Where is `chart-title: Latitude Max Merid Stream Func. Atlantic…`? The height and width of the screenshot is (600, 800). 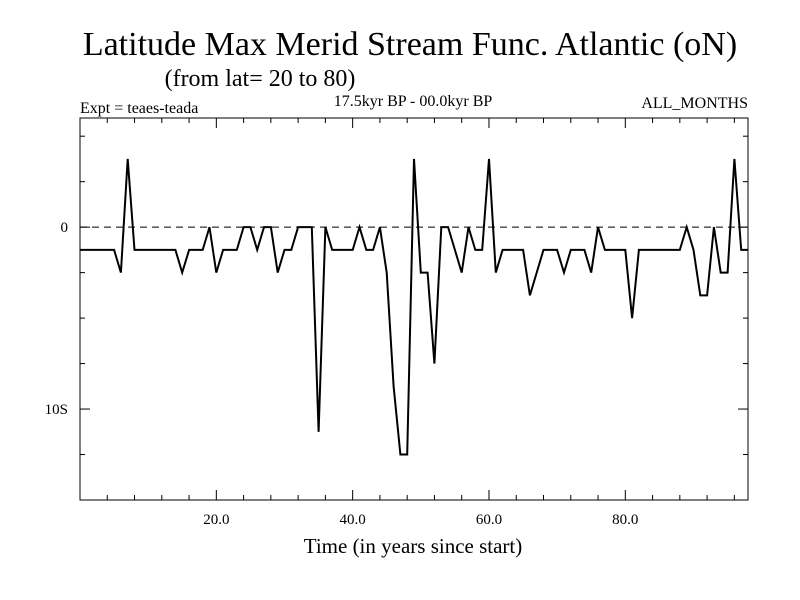
chart-title: Latitude Max Merid Stream Func. Atlantic… is located at coordinates (410, 44).